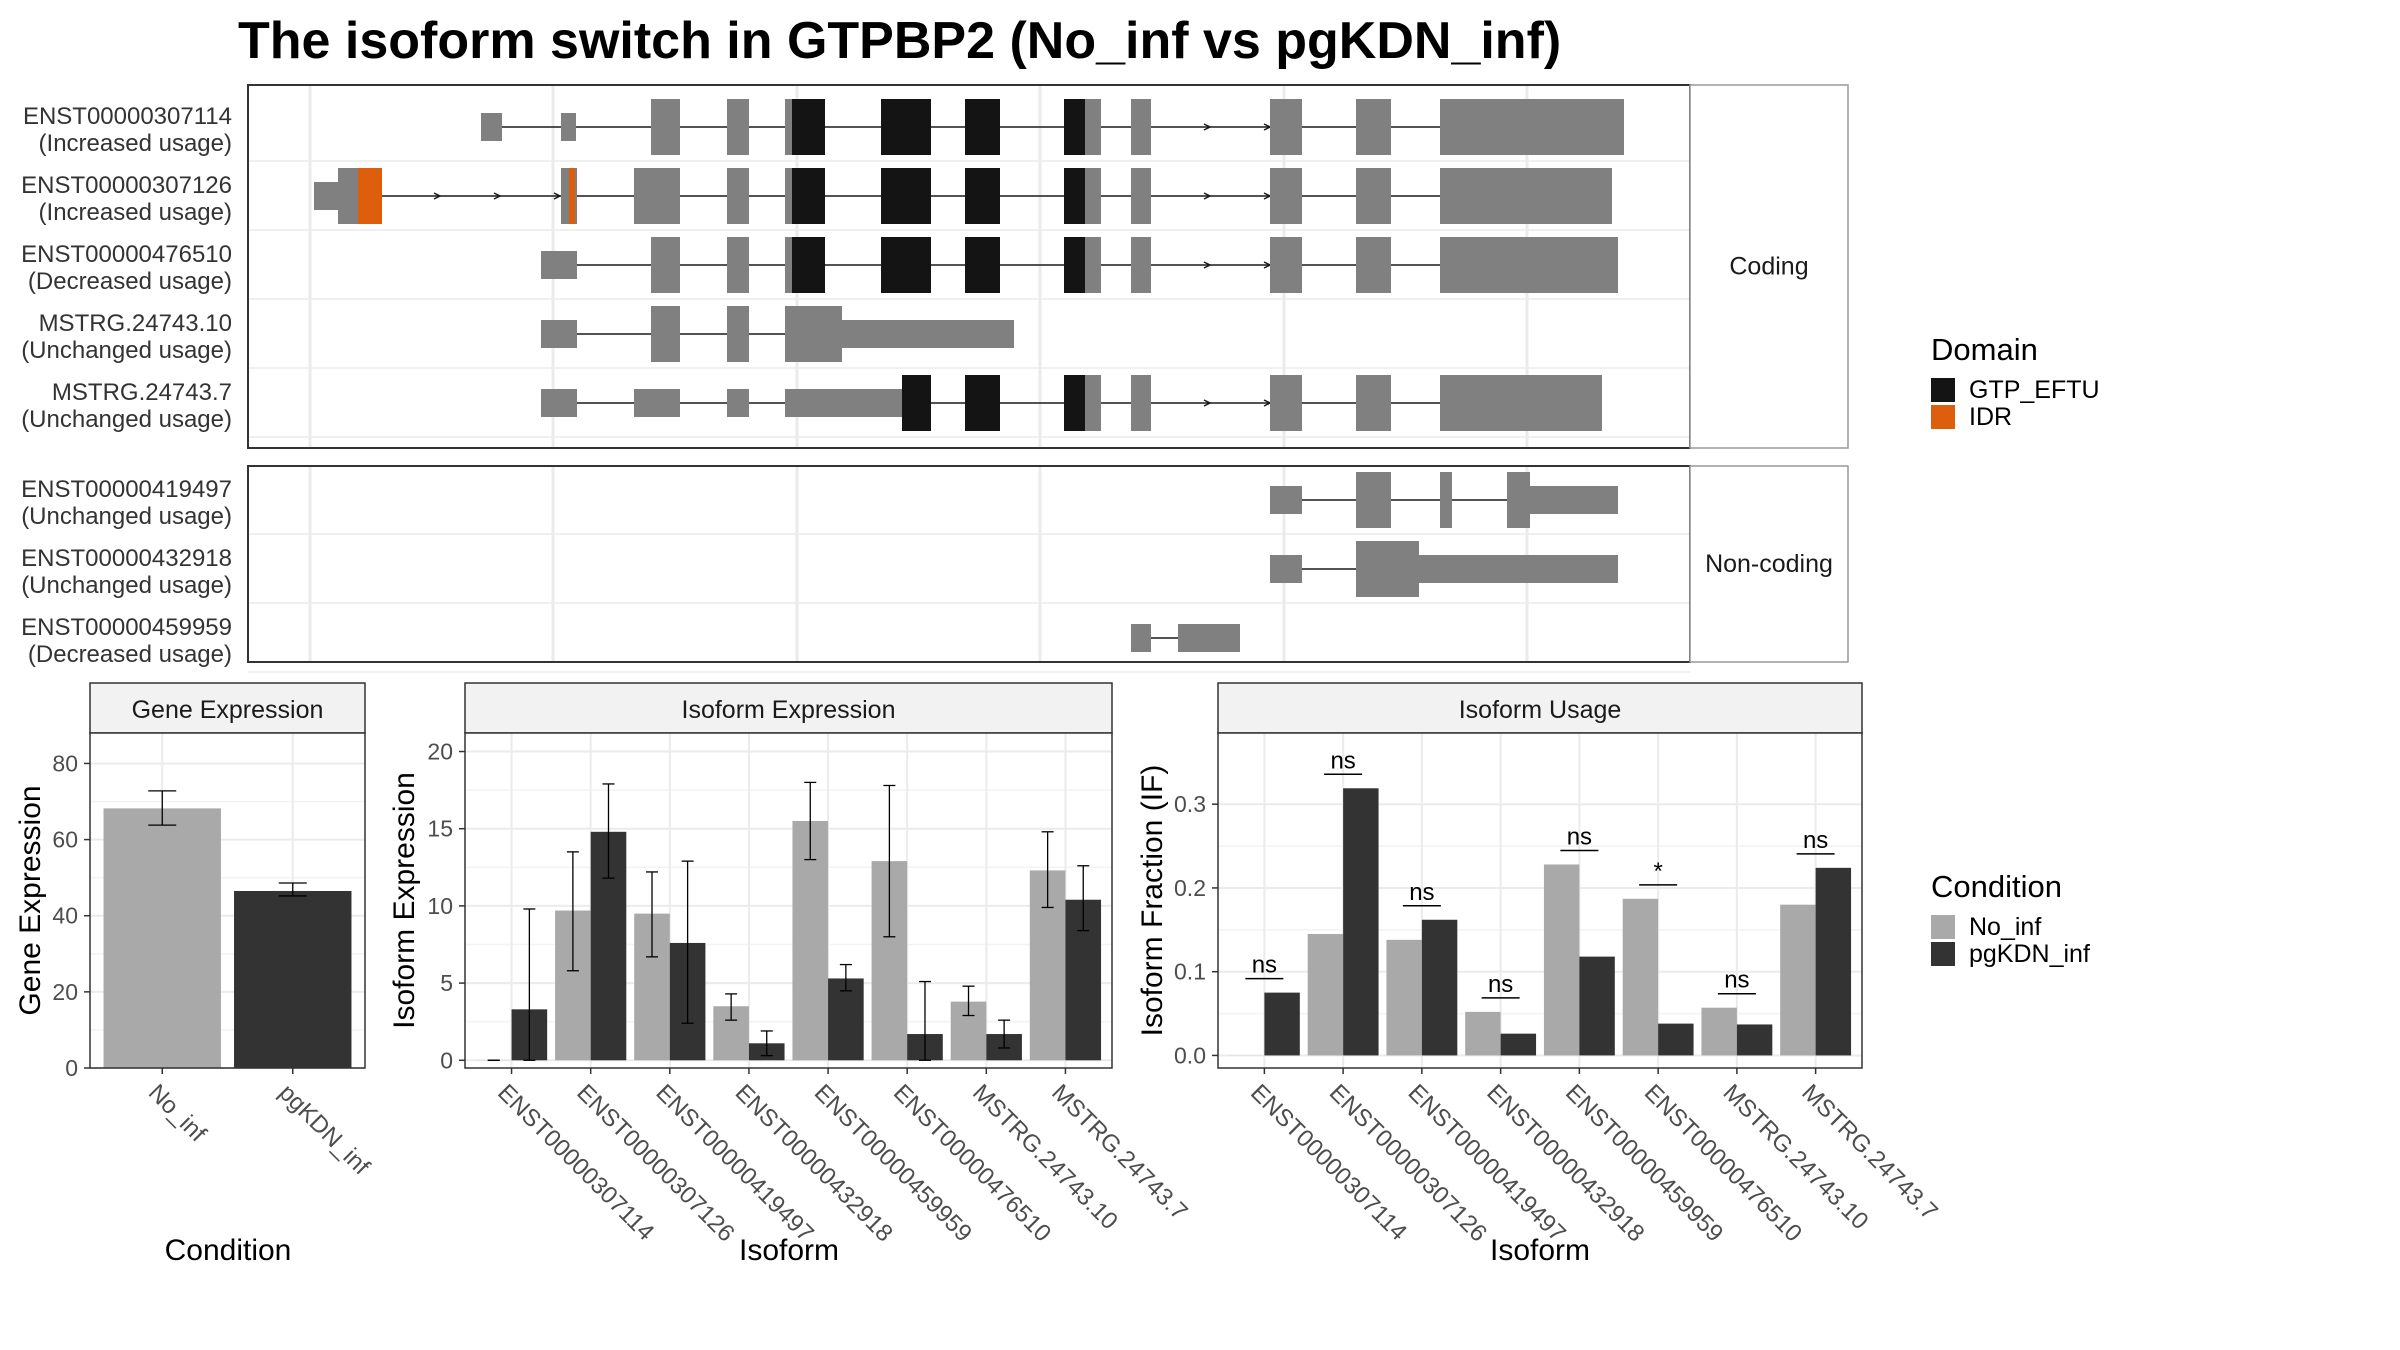  I want to click on legend-title: Domain, so click(1984, 349).